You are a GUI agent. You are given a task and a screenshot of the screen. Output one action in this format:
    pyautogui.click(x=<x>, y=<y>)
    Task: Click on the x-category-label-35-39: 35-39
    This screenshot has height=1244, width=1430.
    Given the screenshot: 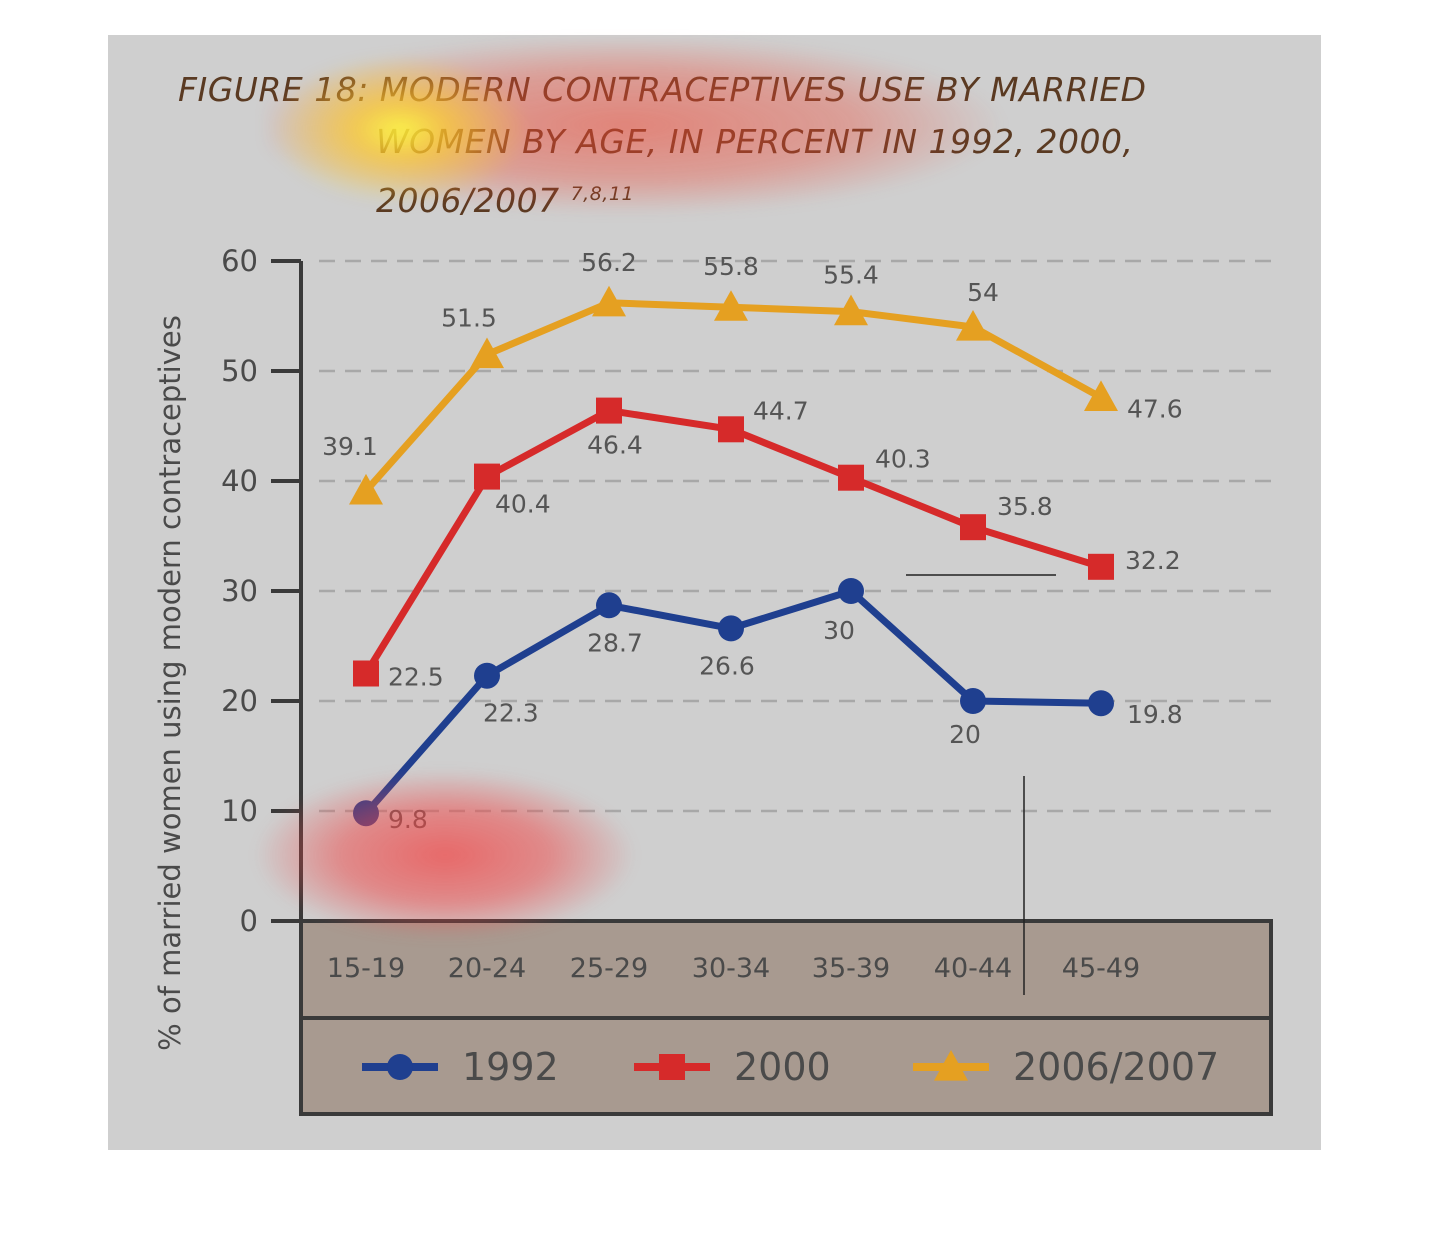 What is the action you would take?
    pyautogui.click(x=851, y=968)
    